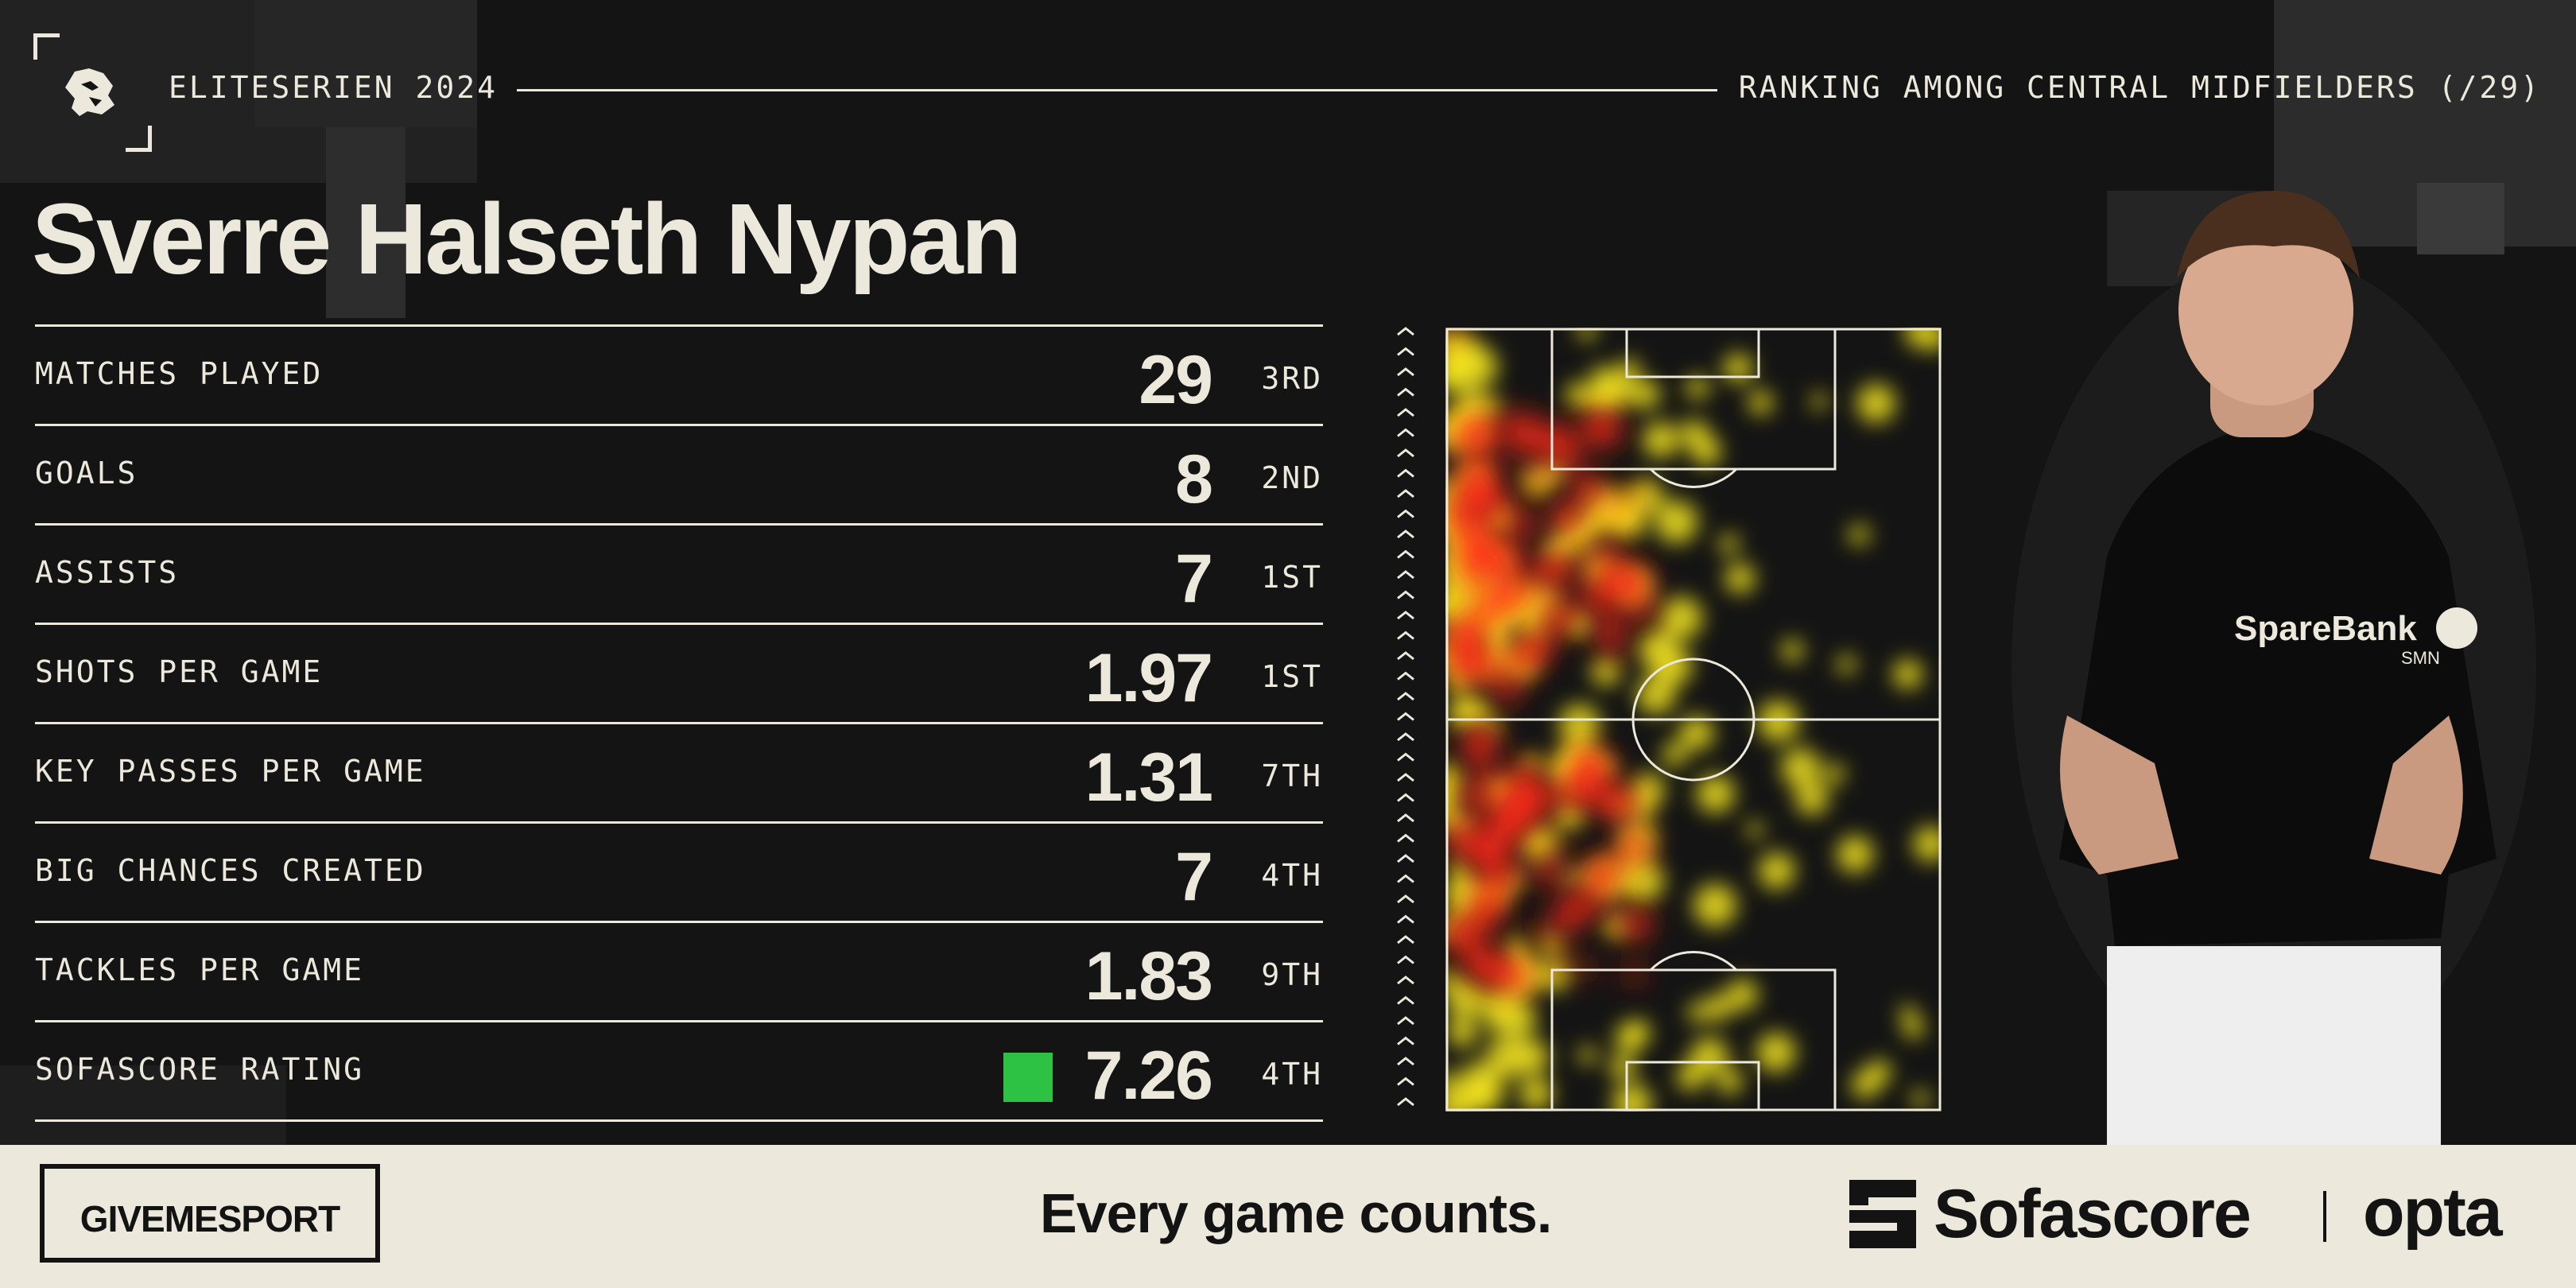 The image size is (2576, 1288). What do you see at coordinates (1148, 1076) in the screenshot?
I see `stat-value: 7.26` at bounding box center [1148, 1076].